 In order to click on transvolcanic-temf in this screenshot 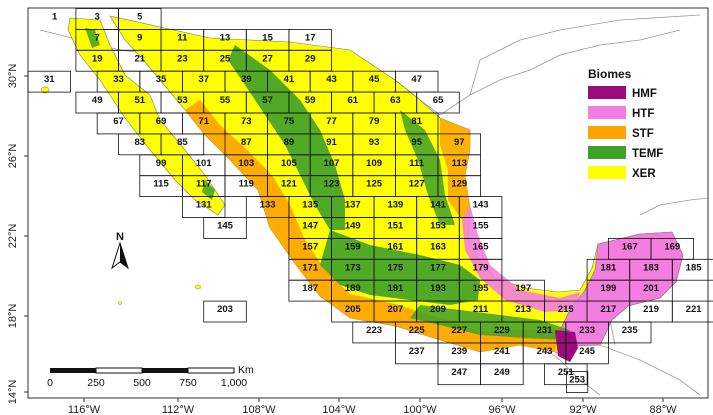, I will do `click(400, 267)`.